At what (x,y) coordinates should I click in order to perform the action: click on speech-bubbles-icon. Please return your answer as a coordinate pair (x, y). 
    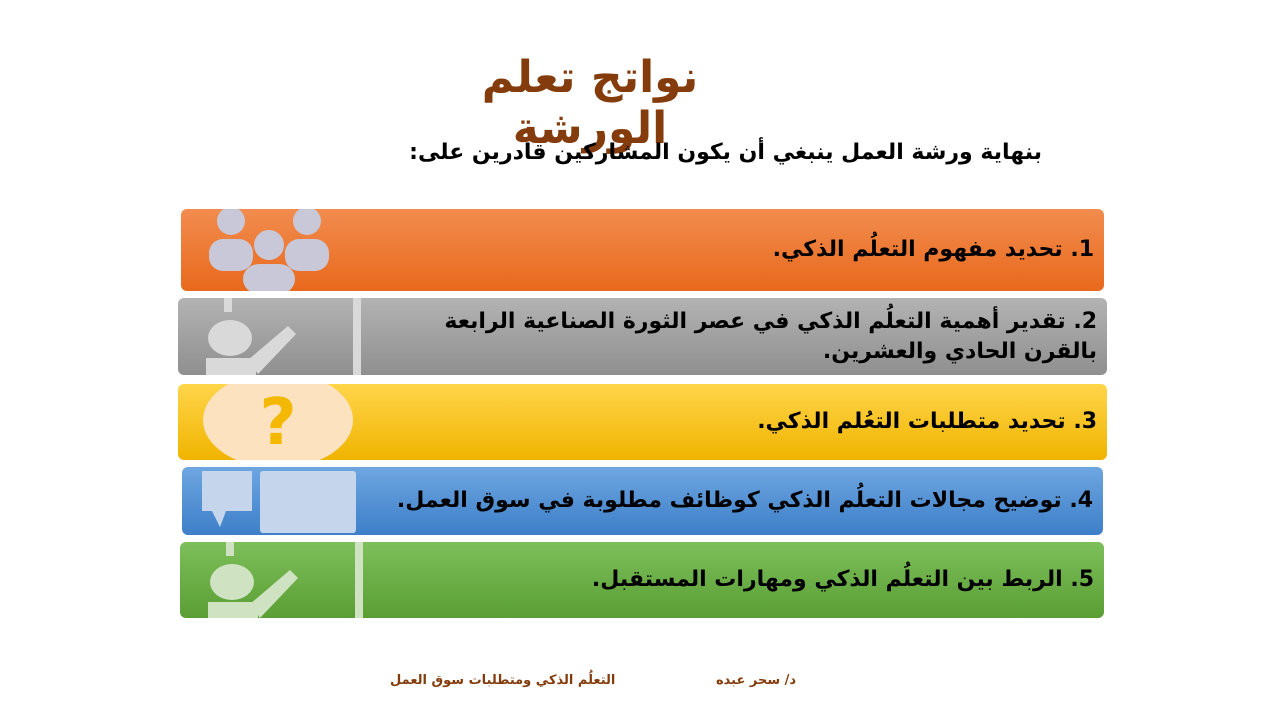
    Looking at the image, I should click on (279, 502).